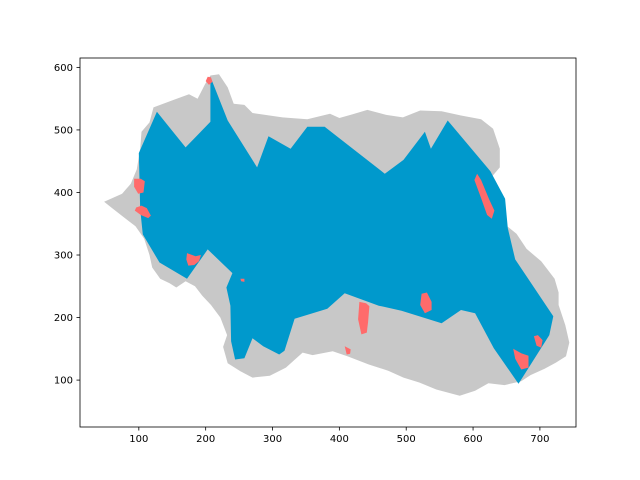 The width and height of the screenshot is (640, 480). What do you see at coordinates (138, 439) in the screenshot?
I see `x-tick-label-100: 100` at bounding box center [138, 439].